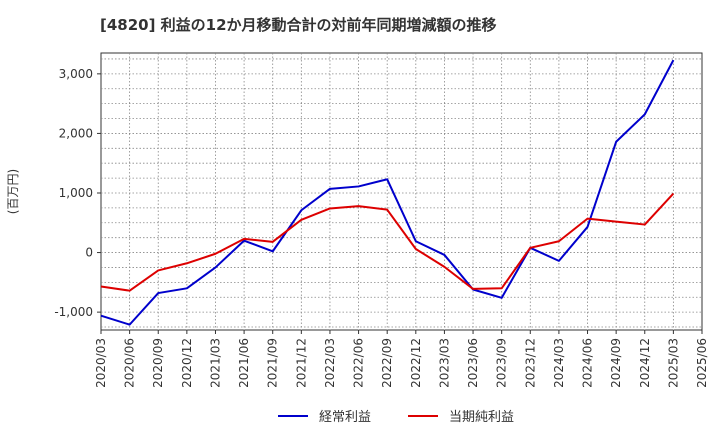  I want to click on x-tick-label: 2020/03, so click(101, 363).